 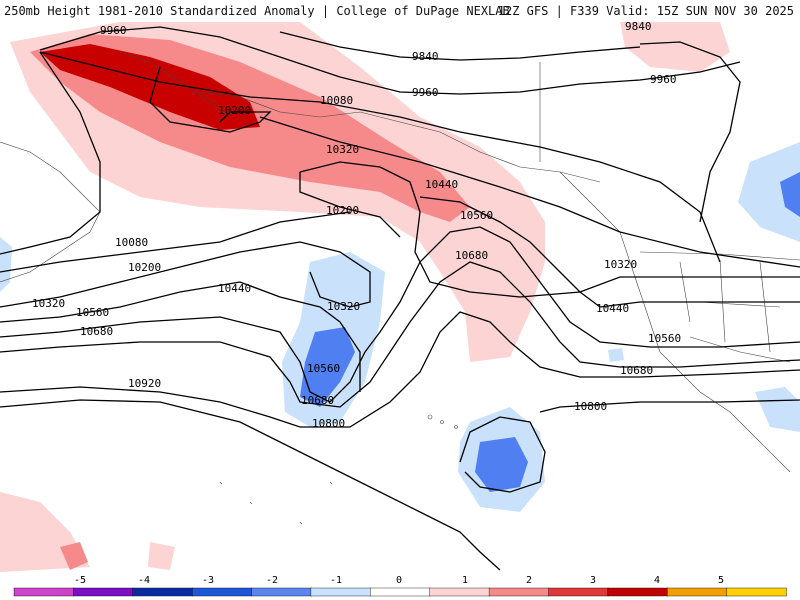 I want to click on canada-coast, so click(x=600, y=232).